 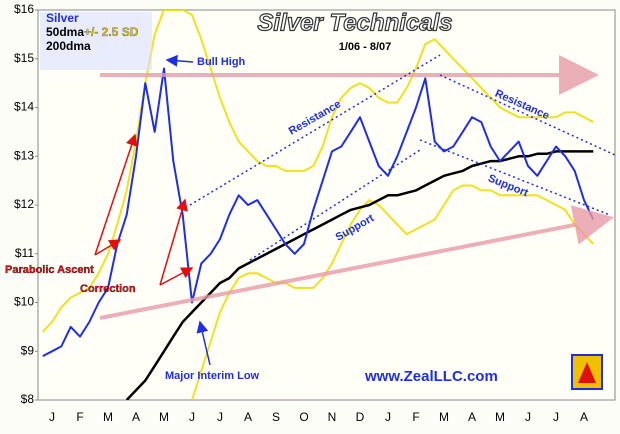 What do you see at coordinates (354, 22) in the screenshot?
I see `chart-title: Silver Technicals` at bounding box center [354, 22].